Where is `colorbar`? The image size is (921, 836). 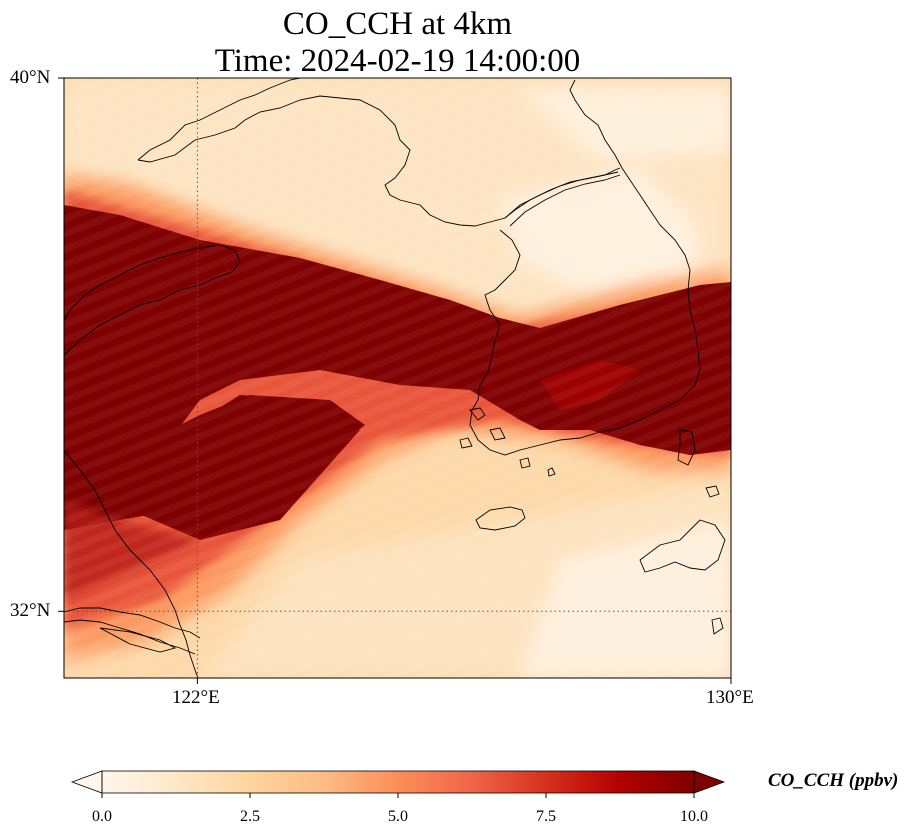 colorbar is located at coordinates (398, 784).